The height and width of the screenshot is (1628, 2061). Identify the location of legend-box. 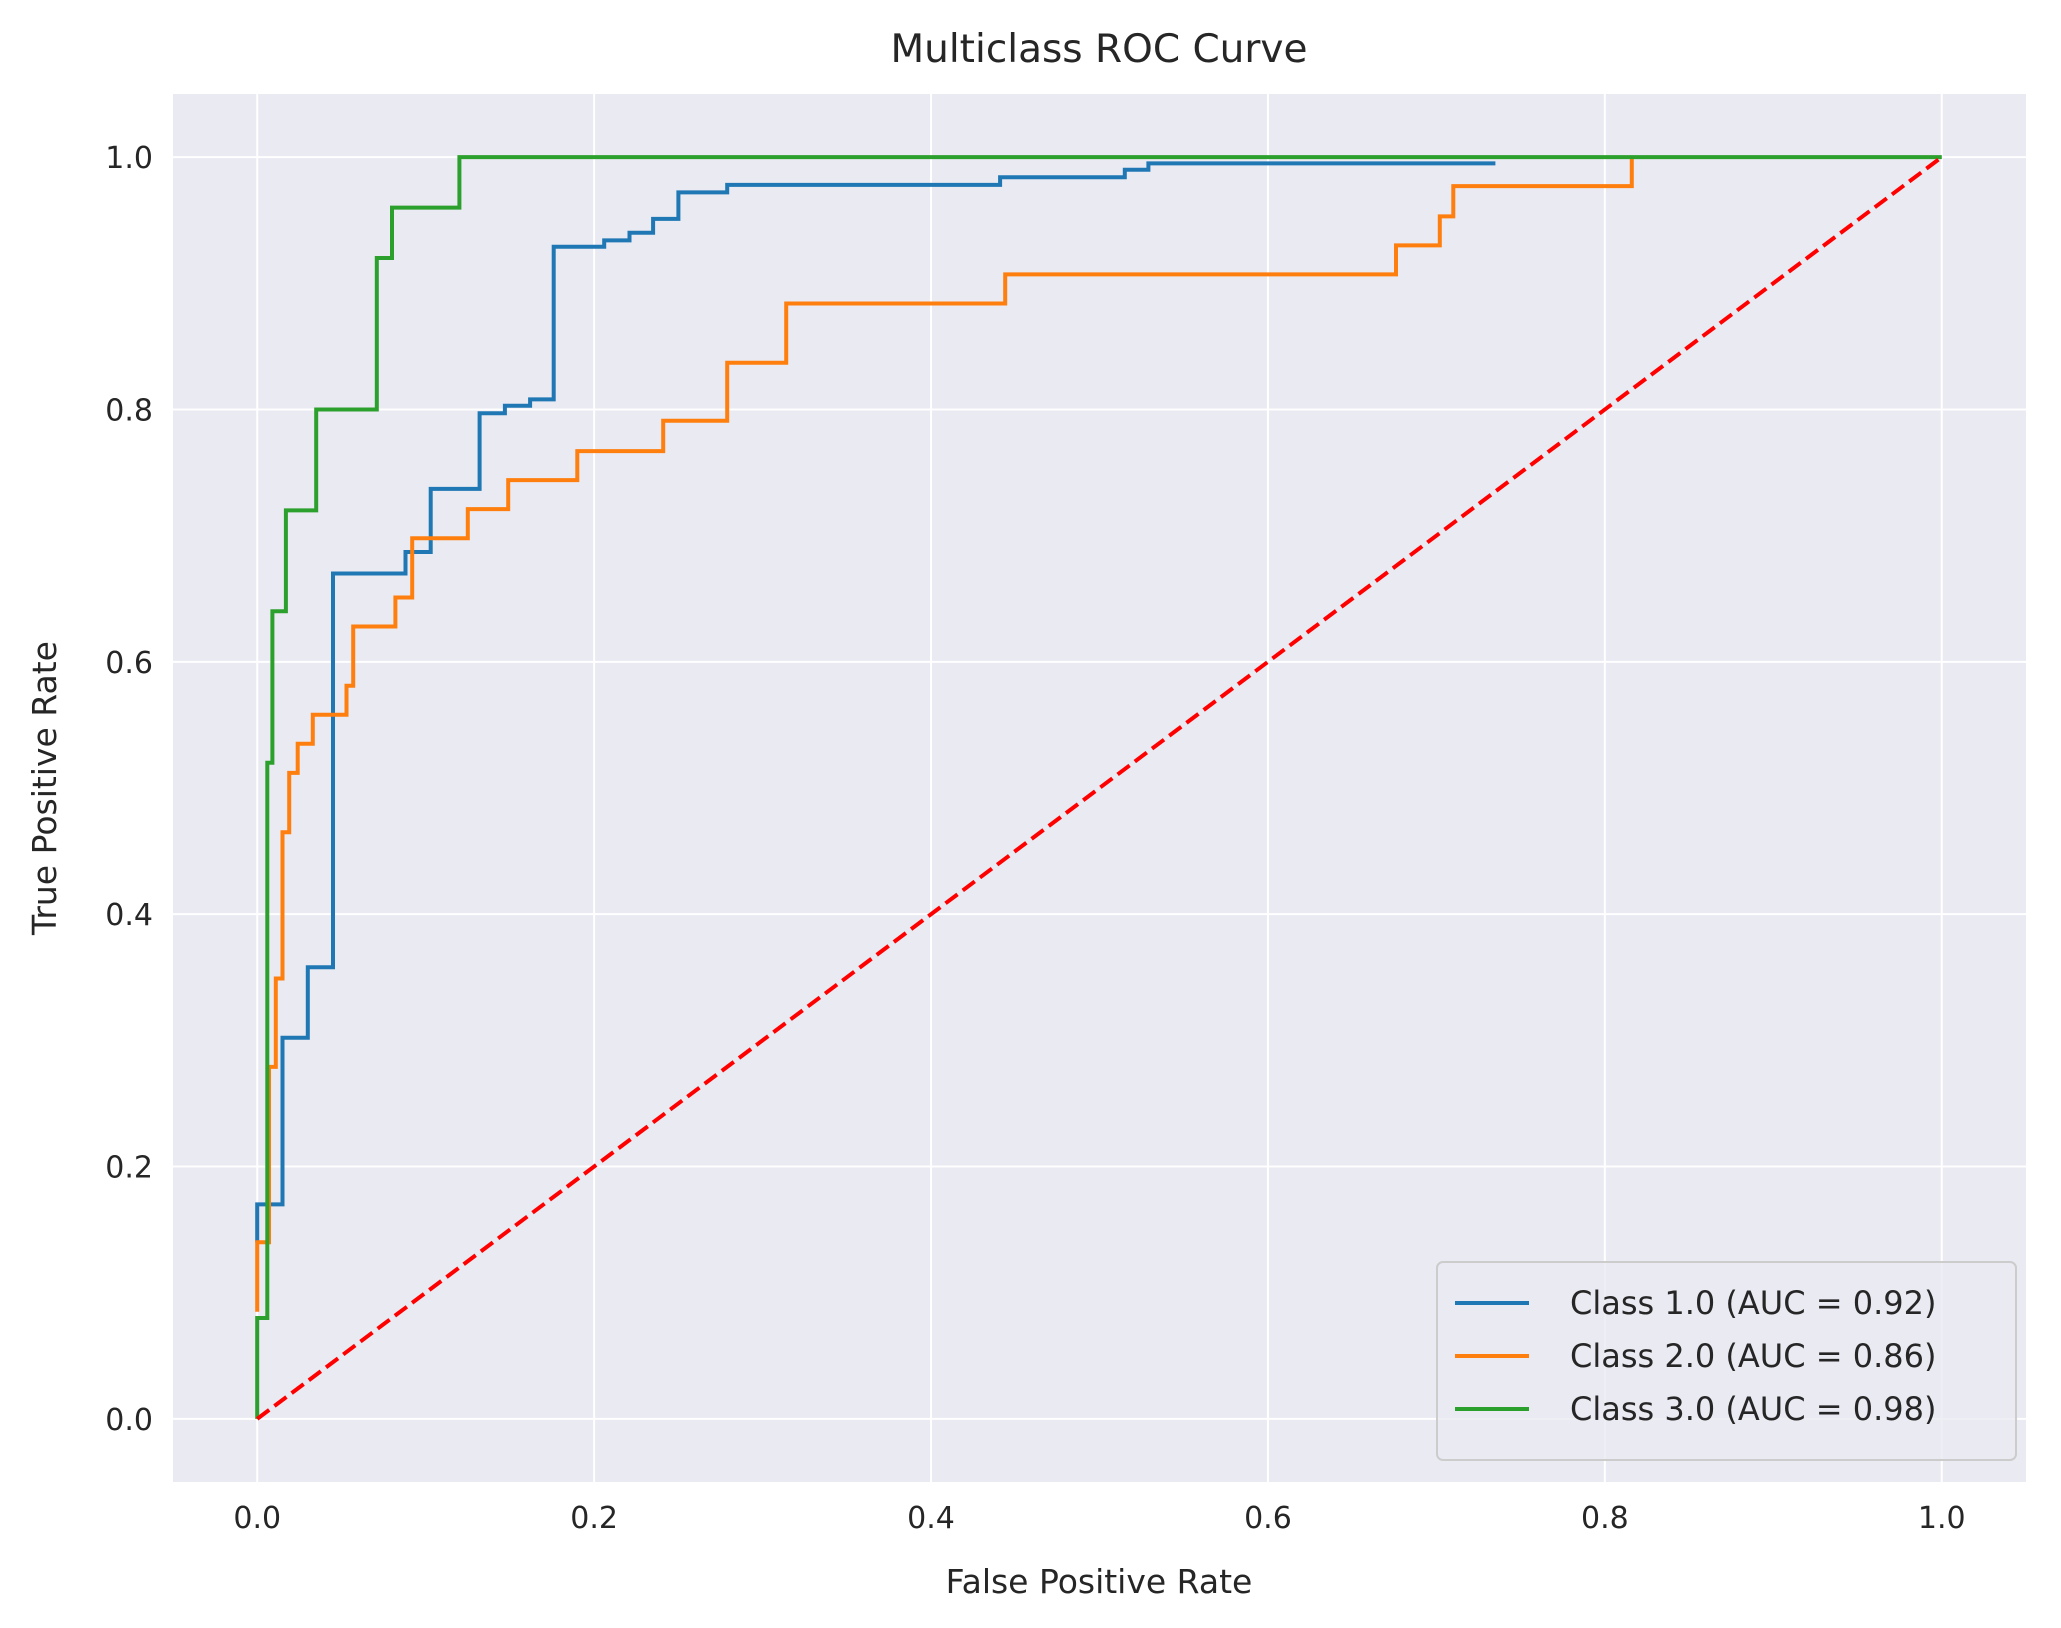
(1726, 1361).